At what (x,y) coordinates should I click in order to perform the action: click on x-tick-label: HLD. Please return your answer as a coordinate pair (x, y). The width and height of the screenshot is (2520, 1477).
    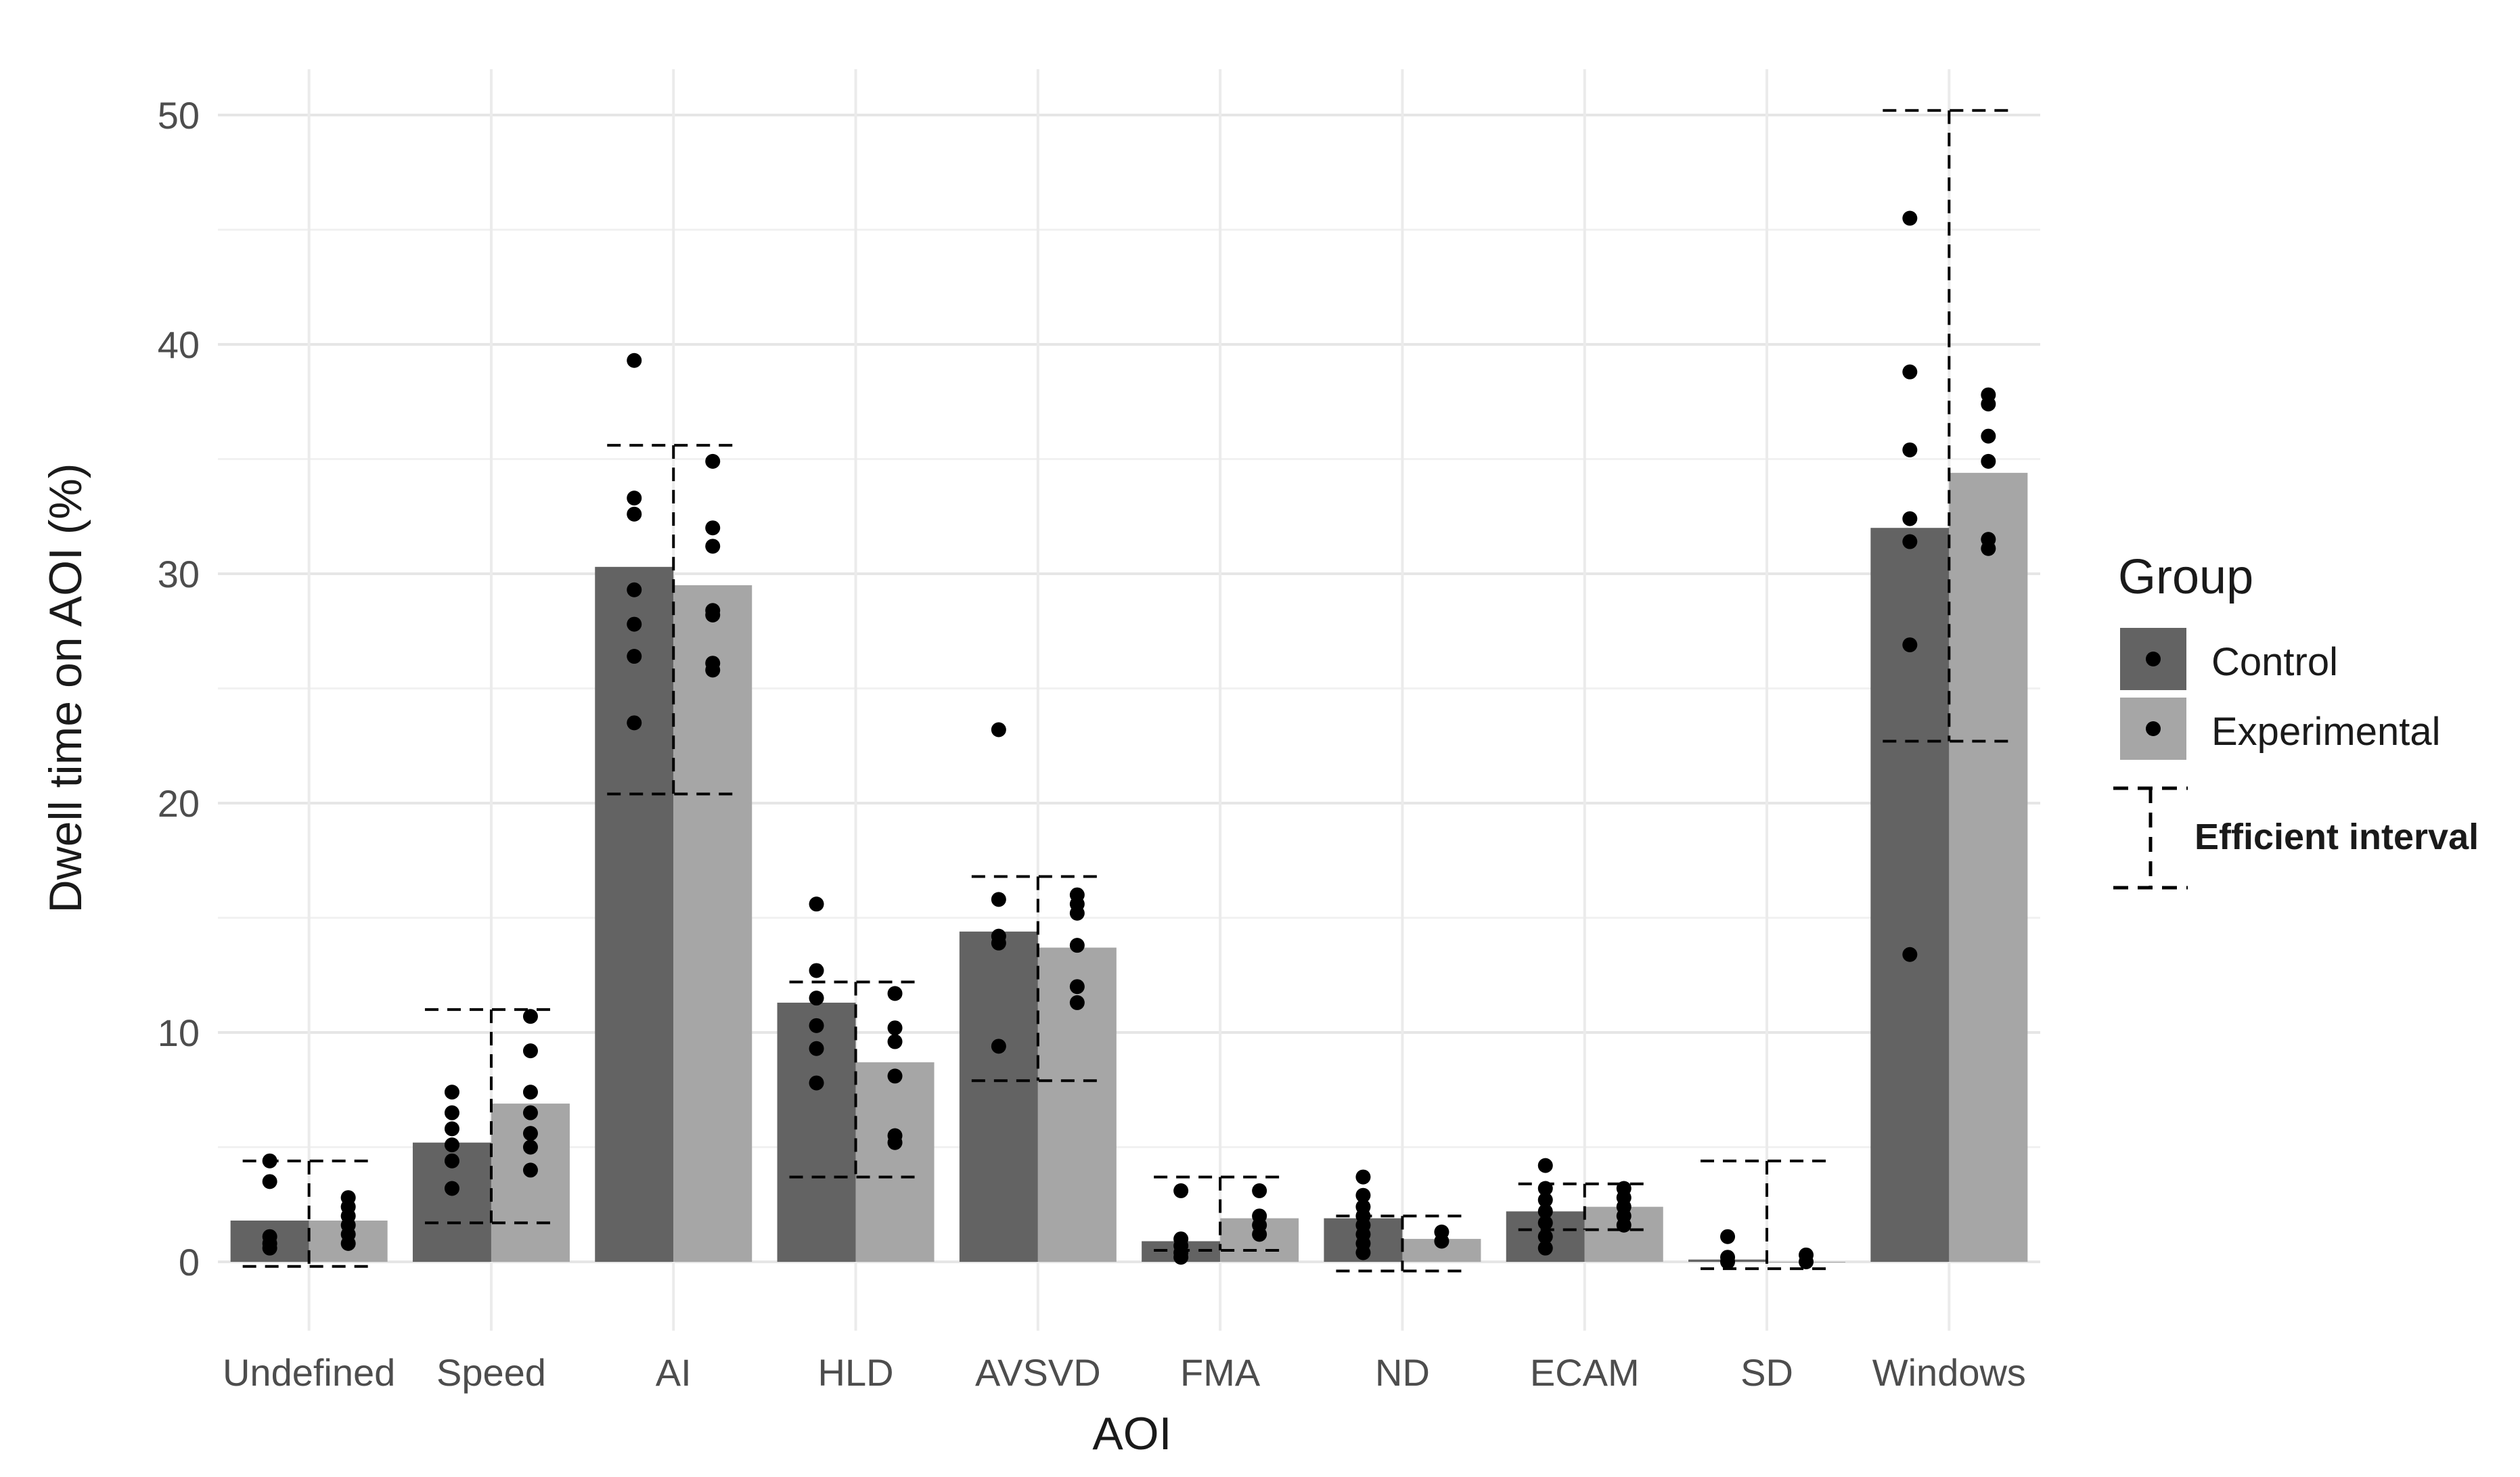
    Looking at the image, I should click on (856, 1372).